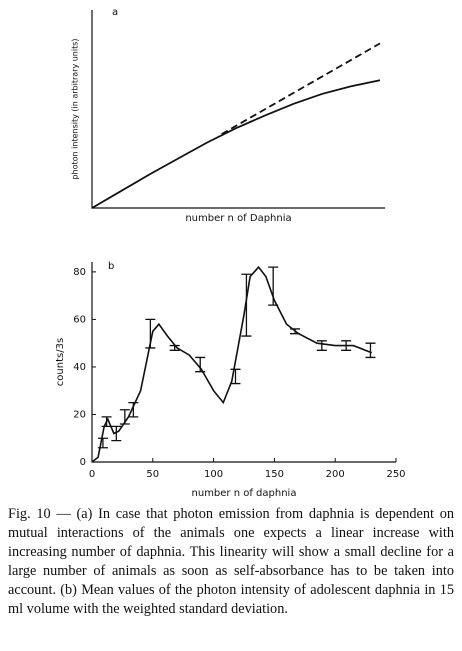 This screenshot has height=651, width=462. I want to click on y-tick-label: 0, so click(83, 462).